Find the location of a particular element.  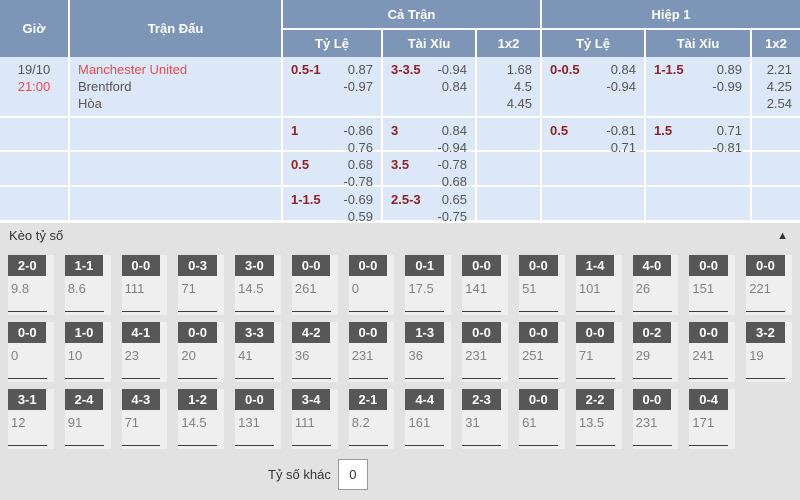

score-cell: 3-1 12 is located at coordinates (31, 419).